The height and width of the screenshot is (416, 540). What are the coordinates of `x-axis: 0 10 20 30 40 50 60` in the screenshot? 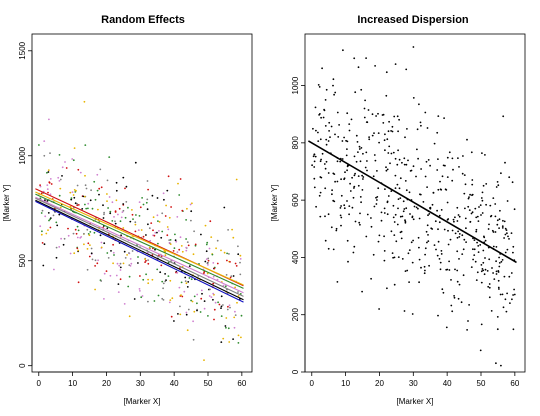 It's located at (415, 379).